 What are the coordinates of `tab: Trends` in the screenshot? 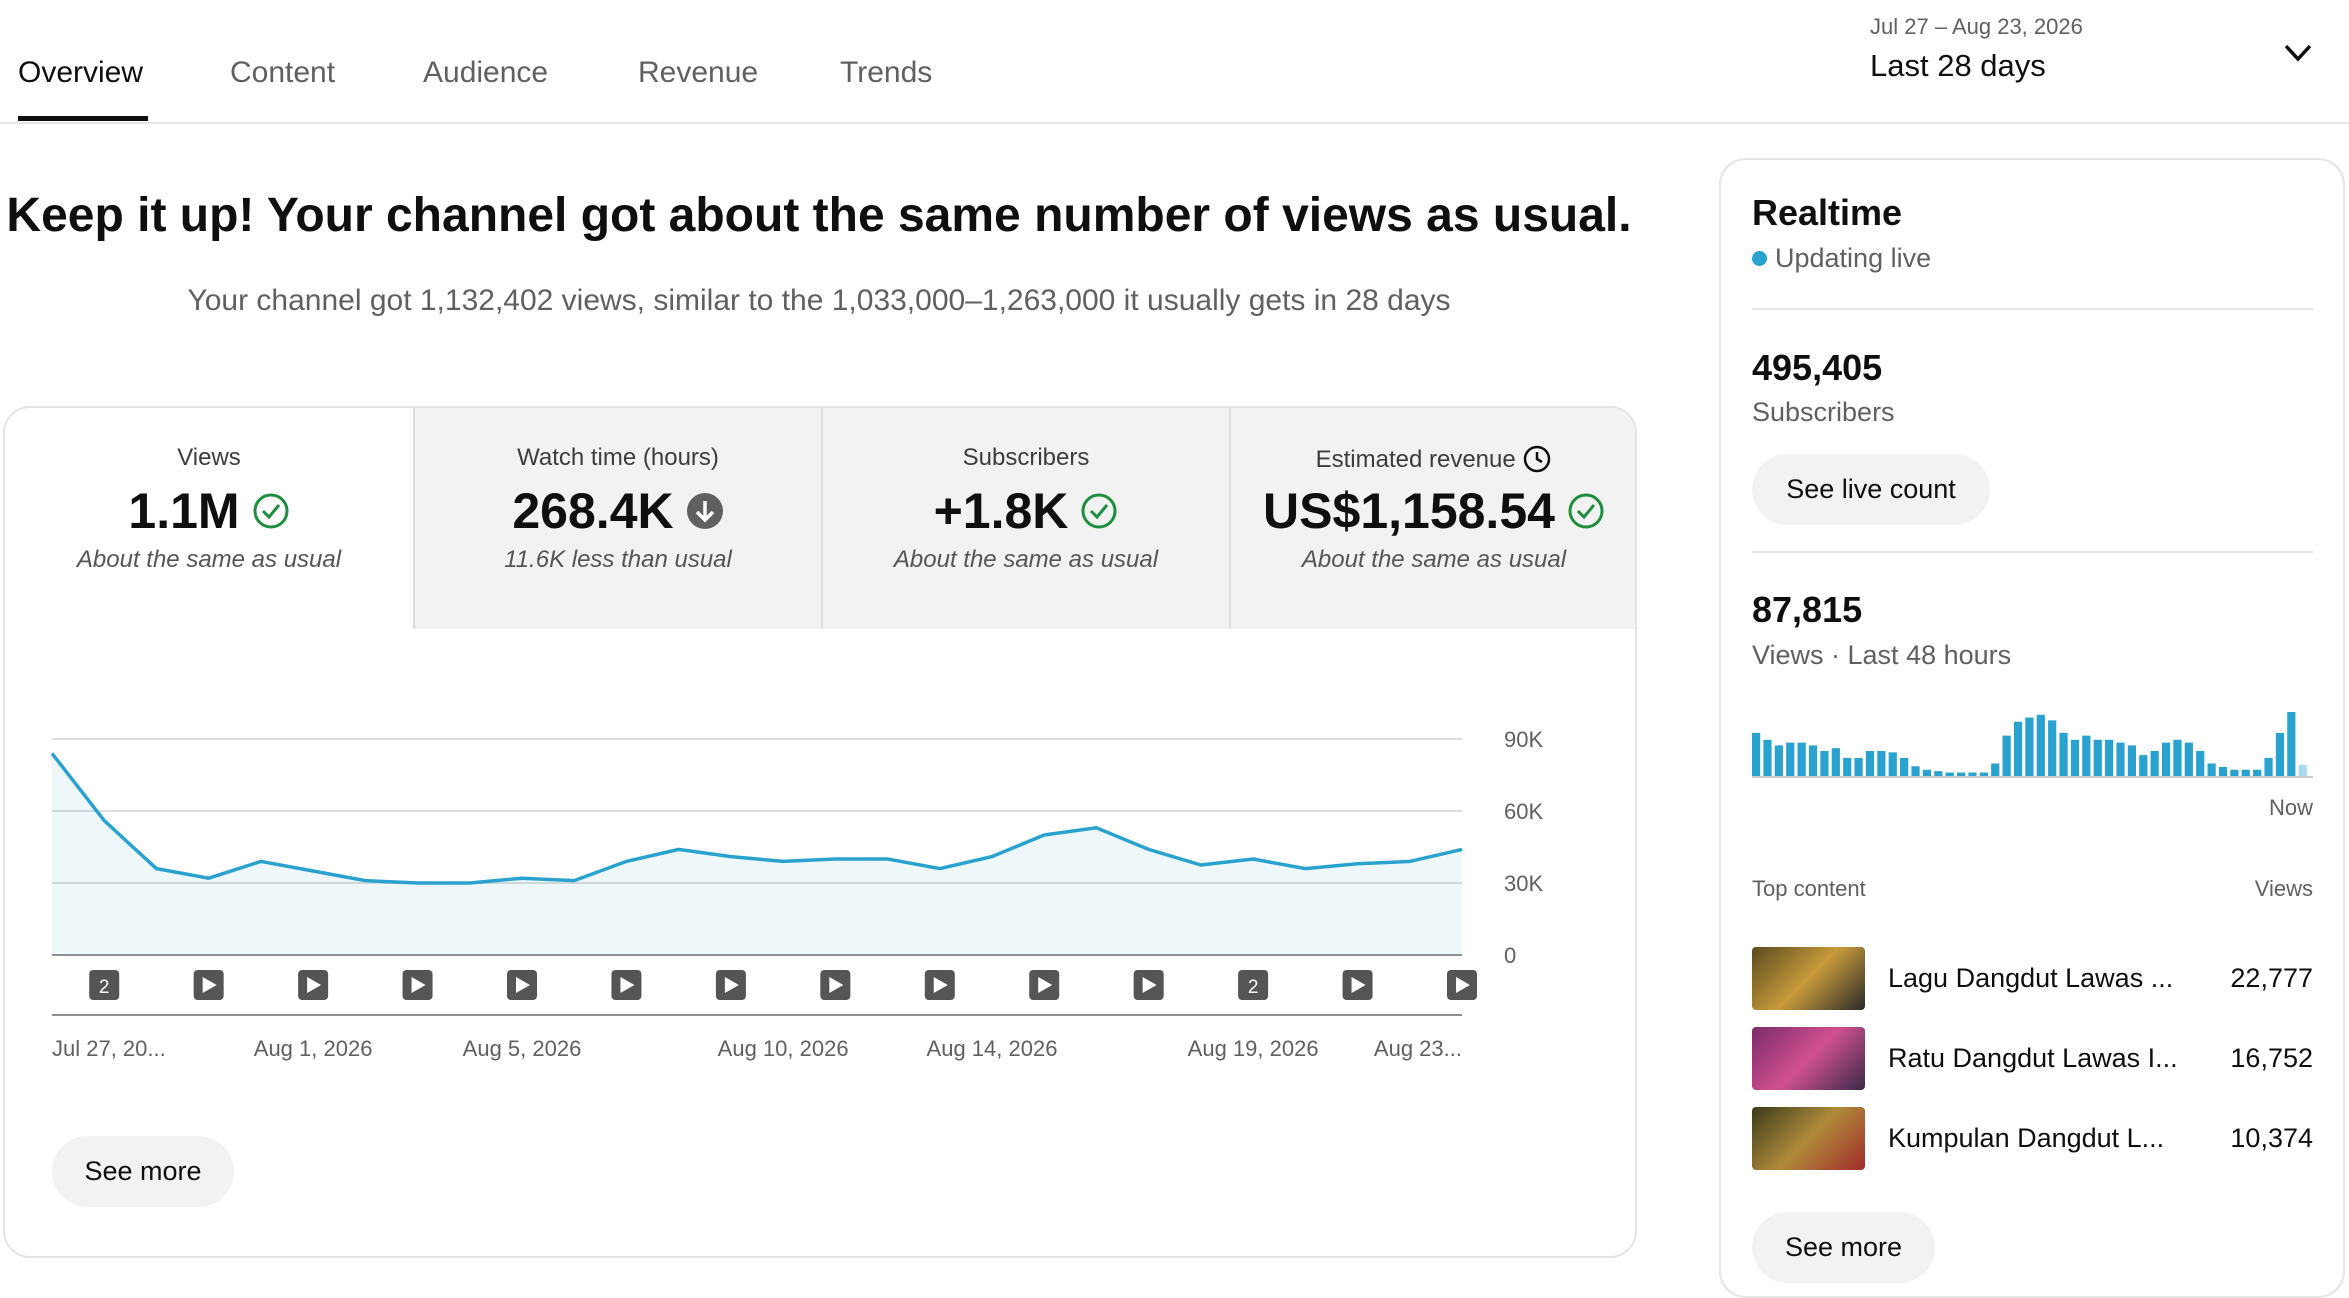 It's located at (886, 72).